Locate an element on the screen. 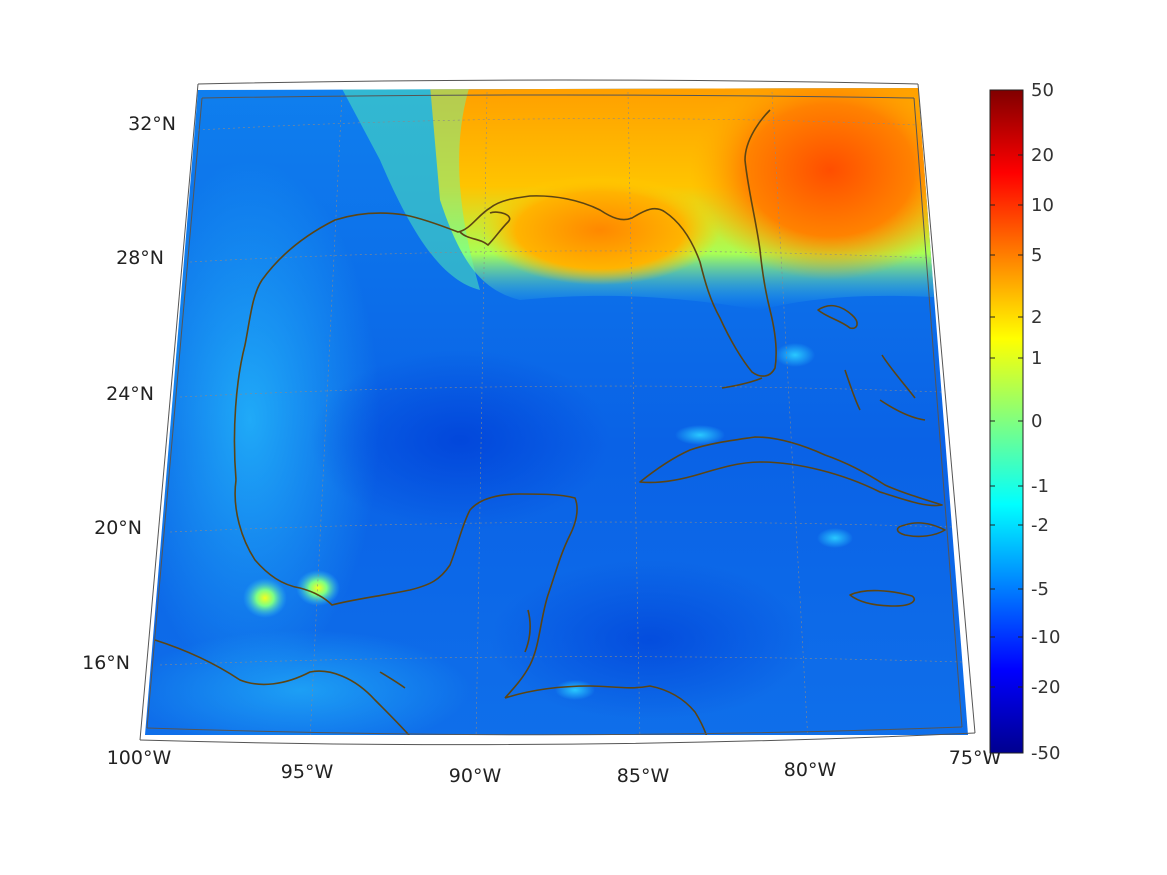  lat-label-20: 20°N is located at coordinates (118, 528).